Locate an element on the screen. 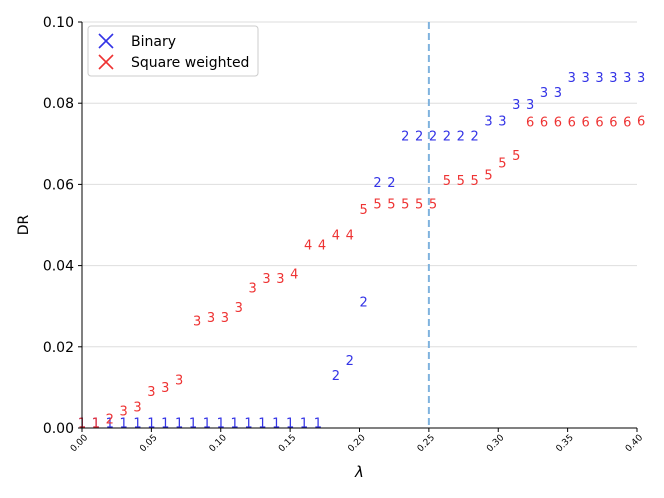 This screenshot has height=498, width=664. x-tick-label-5: 0.25 is located at coordinates (426, 443).